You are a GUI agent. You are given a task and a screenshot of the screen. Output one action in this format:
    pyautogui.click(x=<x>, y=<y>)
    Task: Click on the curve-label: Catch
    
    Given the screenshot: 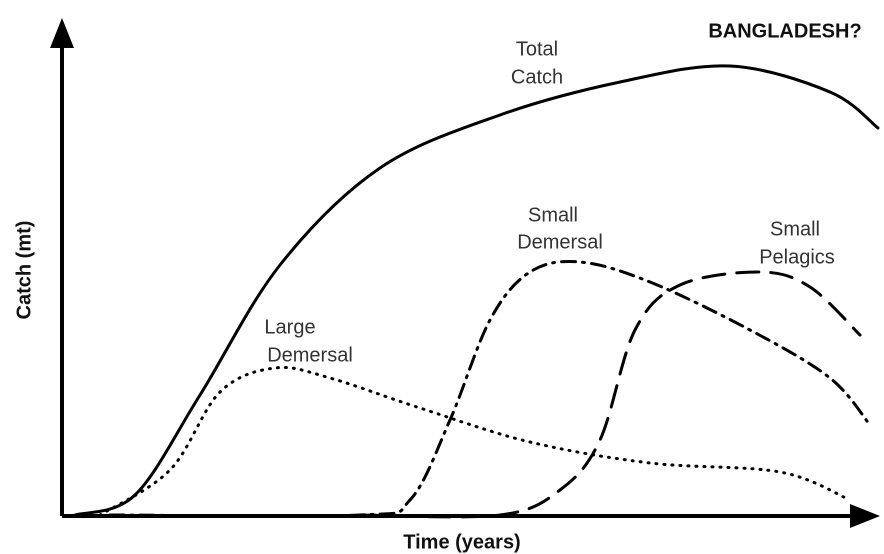 What is the action you would take?
    pyautogui.click(x=537, y=77)
    